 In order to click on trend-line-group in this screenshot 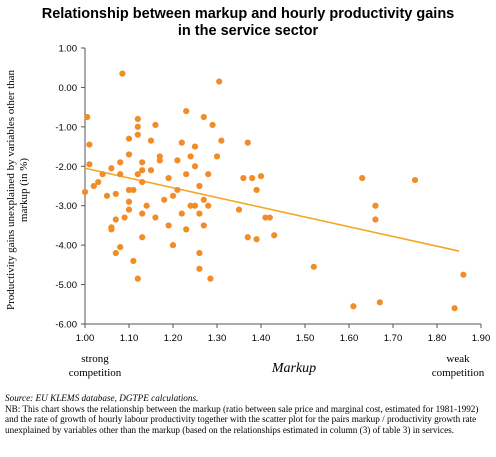, I will do `click(272, 209)`.